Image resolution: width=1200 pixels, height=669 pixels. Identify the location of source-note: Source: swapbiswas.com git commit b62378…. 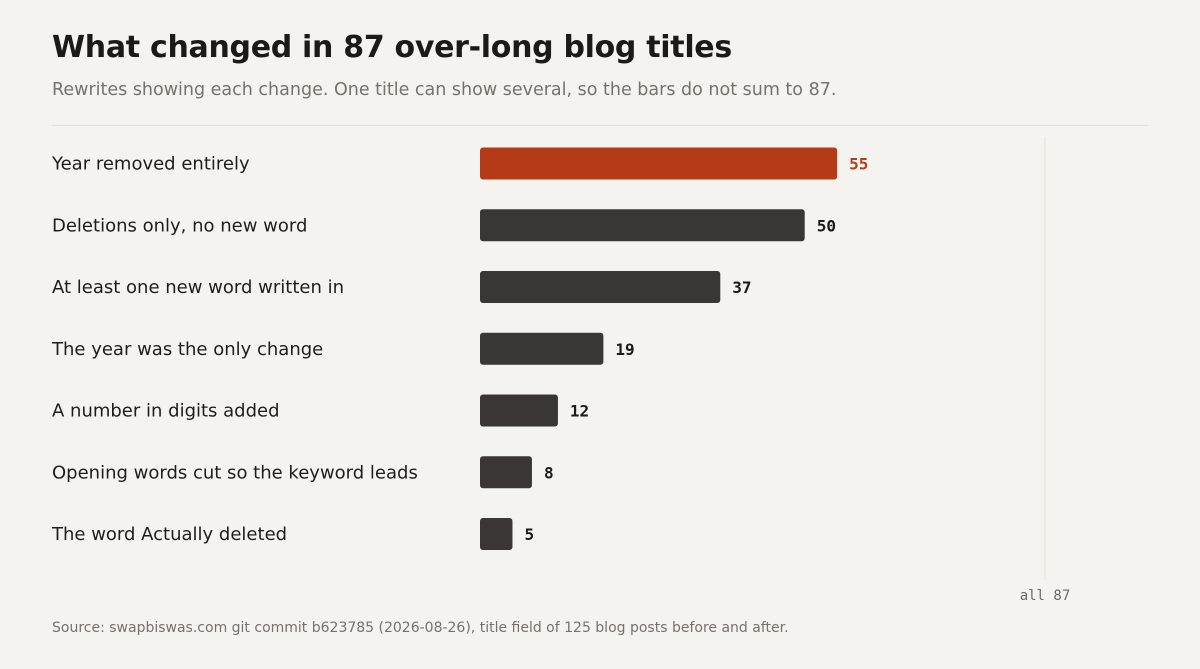
(420, 628).